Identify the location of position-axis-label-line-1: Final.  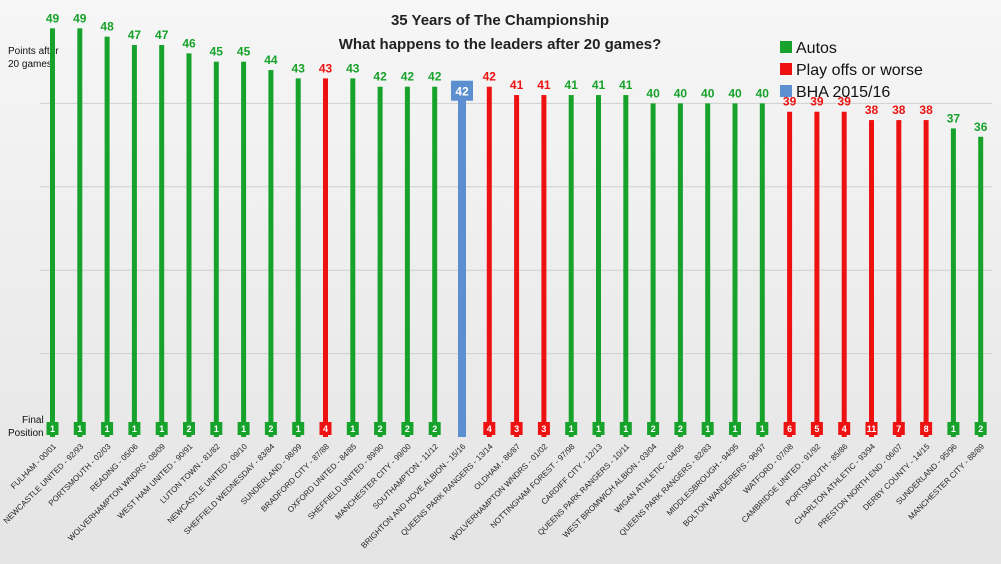
(33, 420).